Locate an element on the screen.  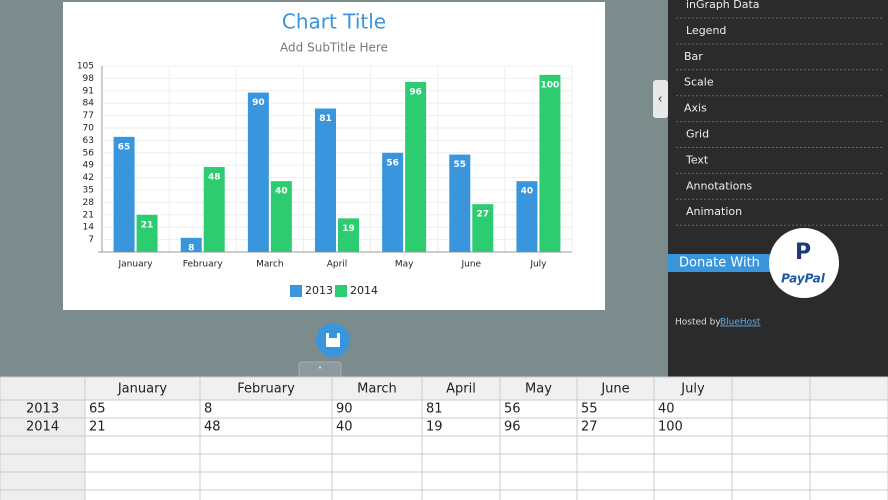
table-column-header: March is located at coordinates (377, 389).